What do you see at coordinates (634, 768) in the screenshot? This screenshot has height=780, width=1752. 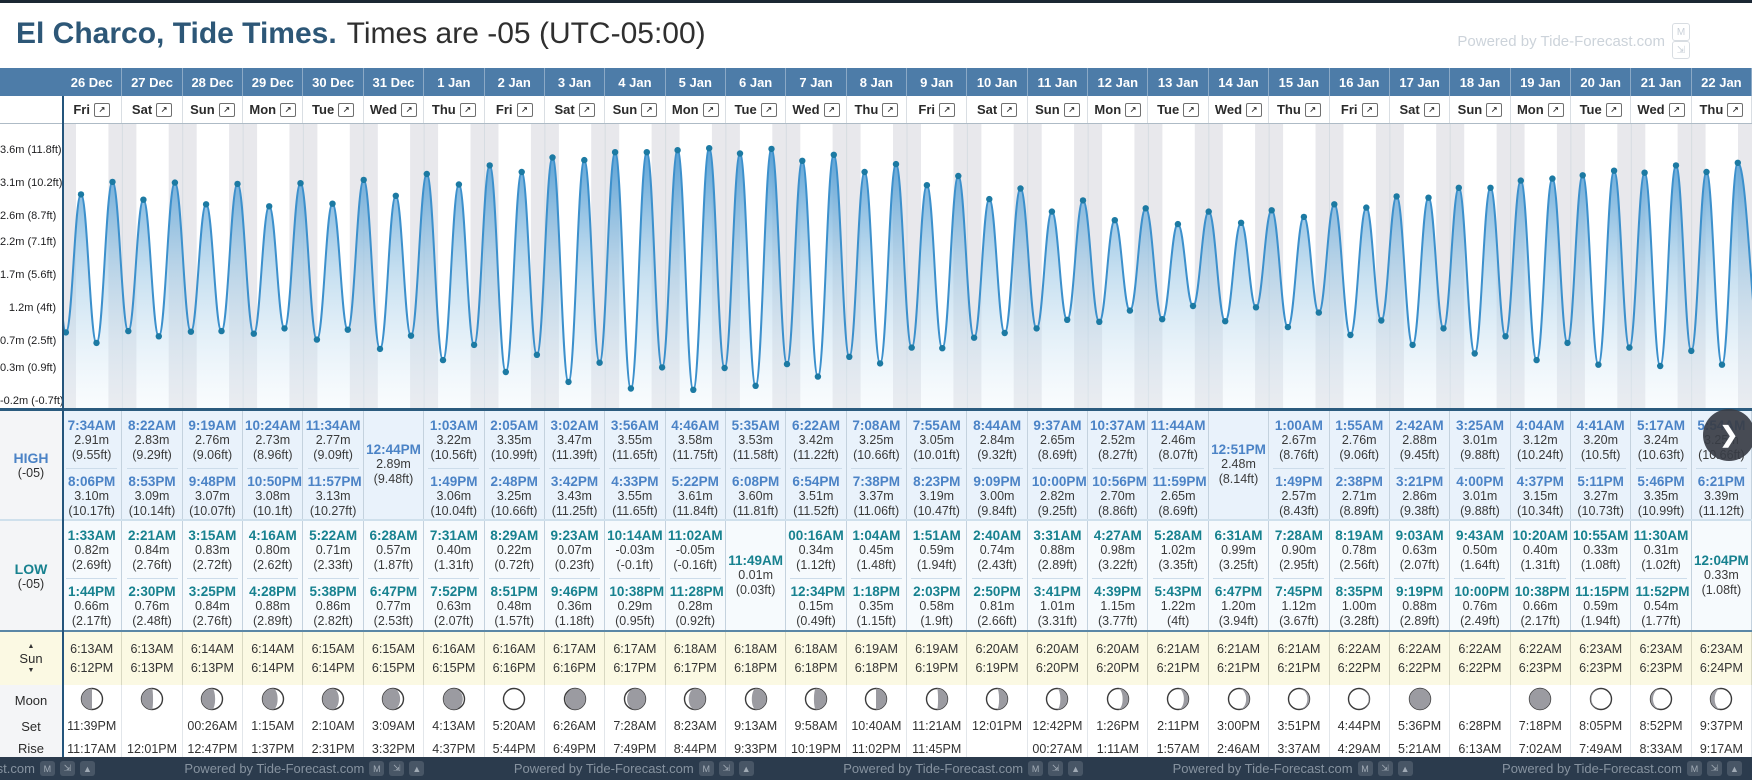 I see `footer-watermark-item: Powered by Tide-Forecast.com M ⇲ ▲` at bounding box center [634, 768].